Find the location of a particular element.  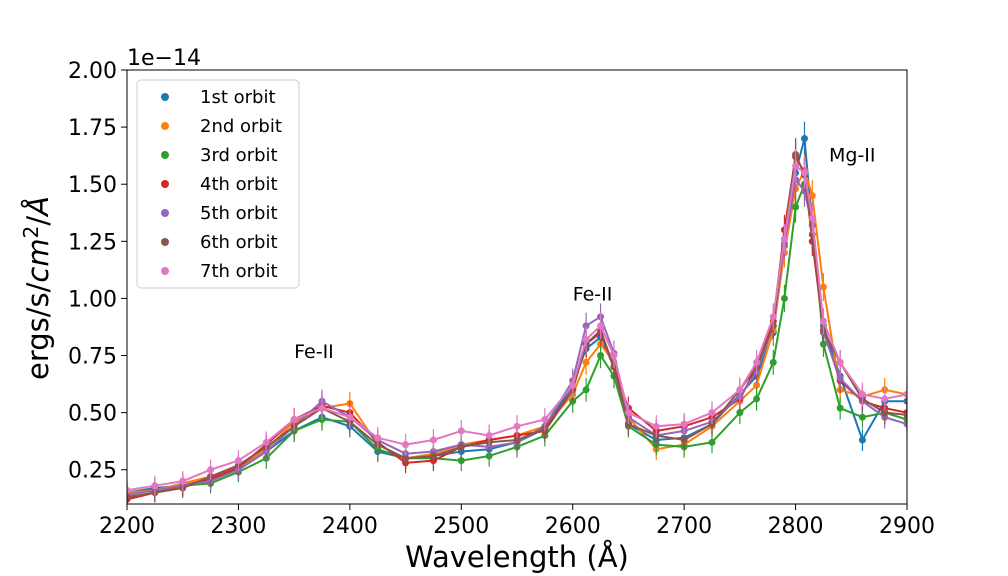

x-tick-label: 2800 is located at coordinates (796, 526).